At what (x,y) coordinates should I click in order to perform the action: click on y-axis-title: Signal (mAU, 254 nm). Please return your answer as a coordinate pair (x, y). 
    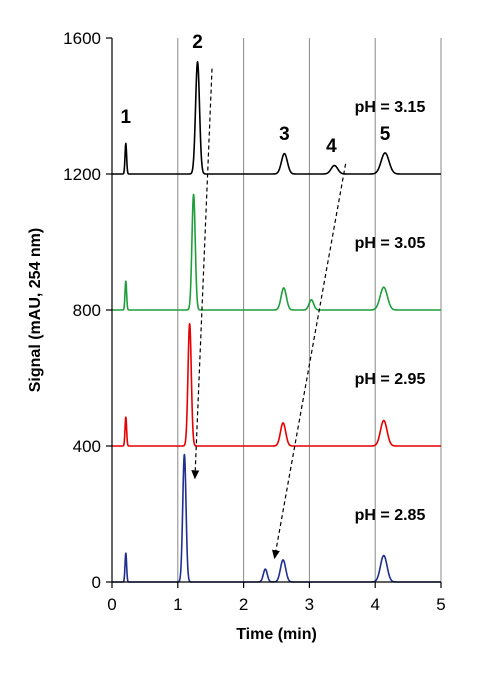
    Looking at the image, I should click on (35, 310).